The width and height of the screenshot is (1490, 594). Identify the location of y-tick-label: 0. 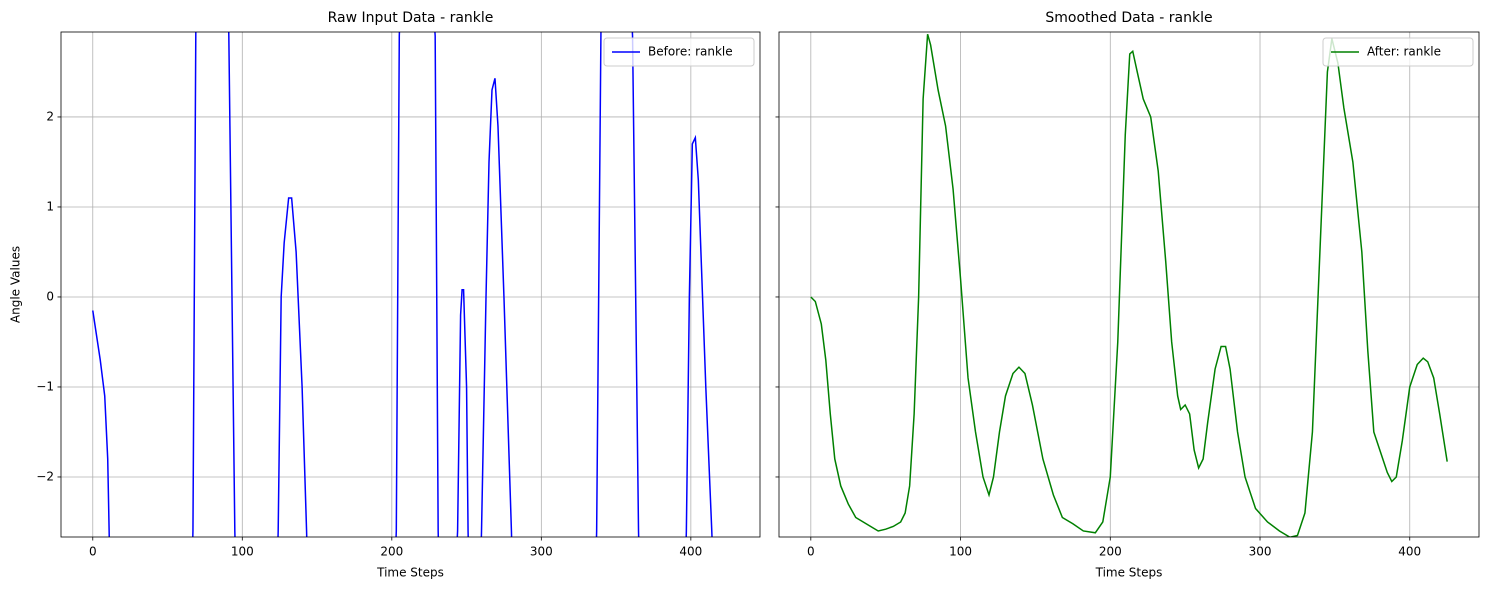
(50, 296).